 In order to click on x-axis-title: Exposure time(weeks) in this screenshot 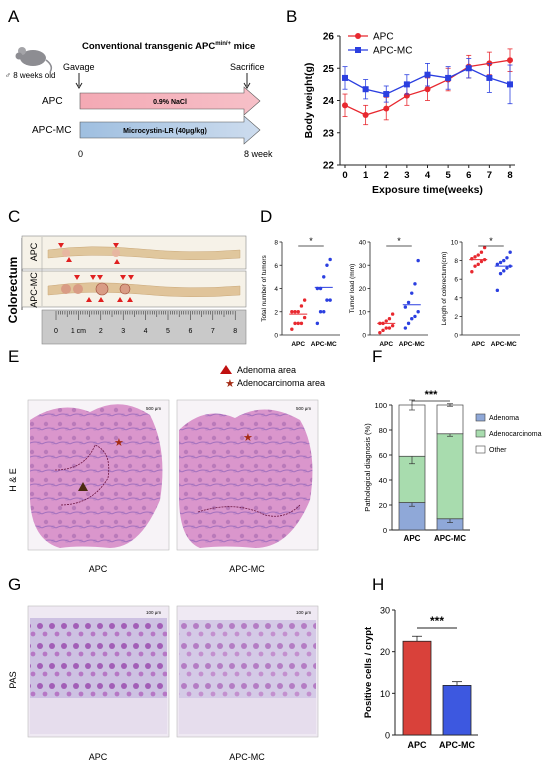, I will do `click(427, 190)`.